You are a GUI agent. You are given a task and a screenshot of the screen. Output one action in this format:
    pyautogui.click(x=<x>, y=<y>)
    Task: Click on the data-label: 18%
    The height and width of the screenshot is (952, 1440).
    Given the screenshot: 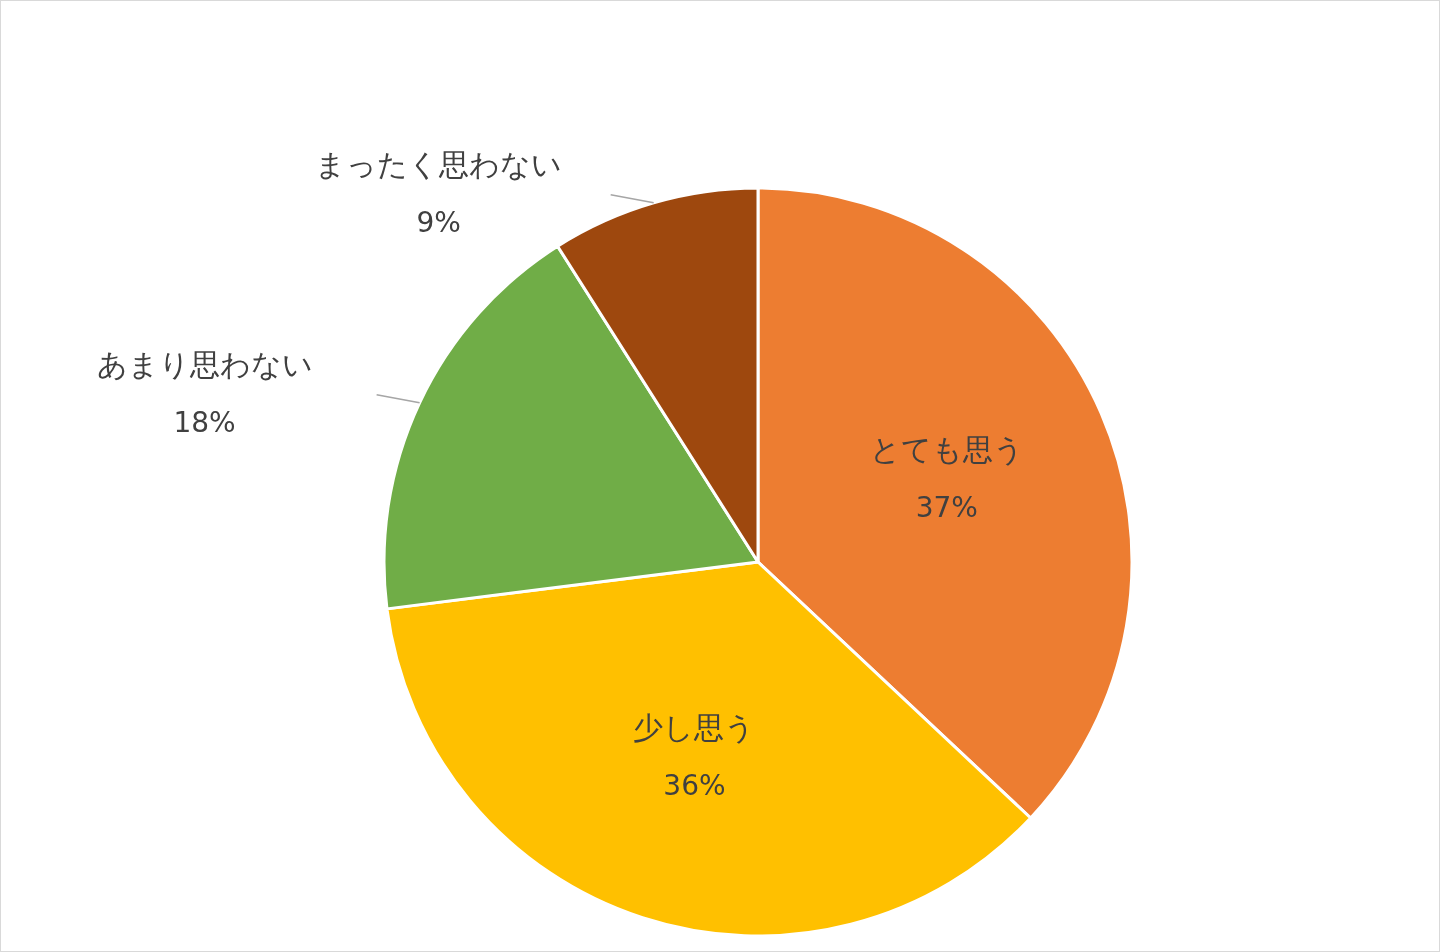 What is the action you would take?
    pyautogui.click(x=204, y=422)
    